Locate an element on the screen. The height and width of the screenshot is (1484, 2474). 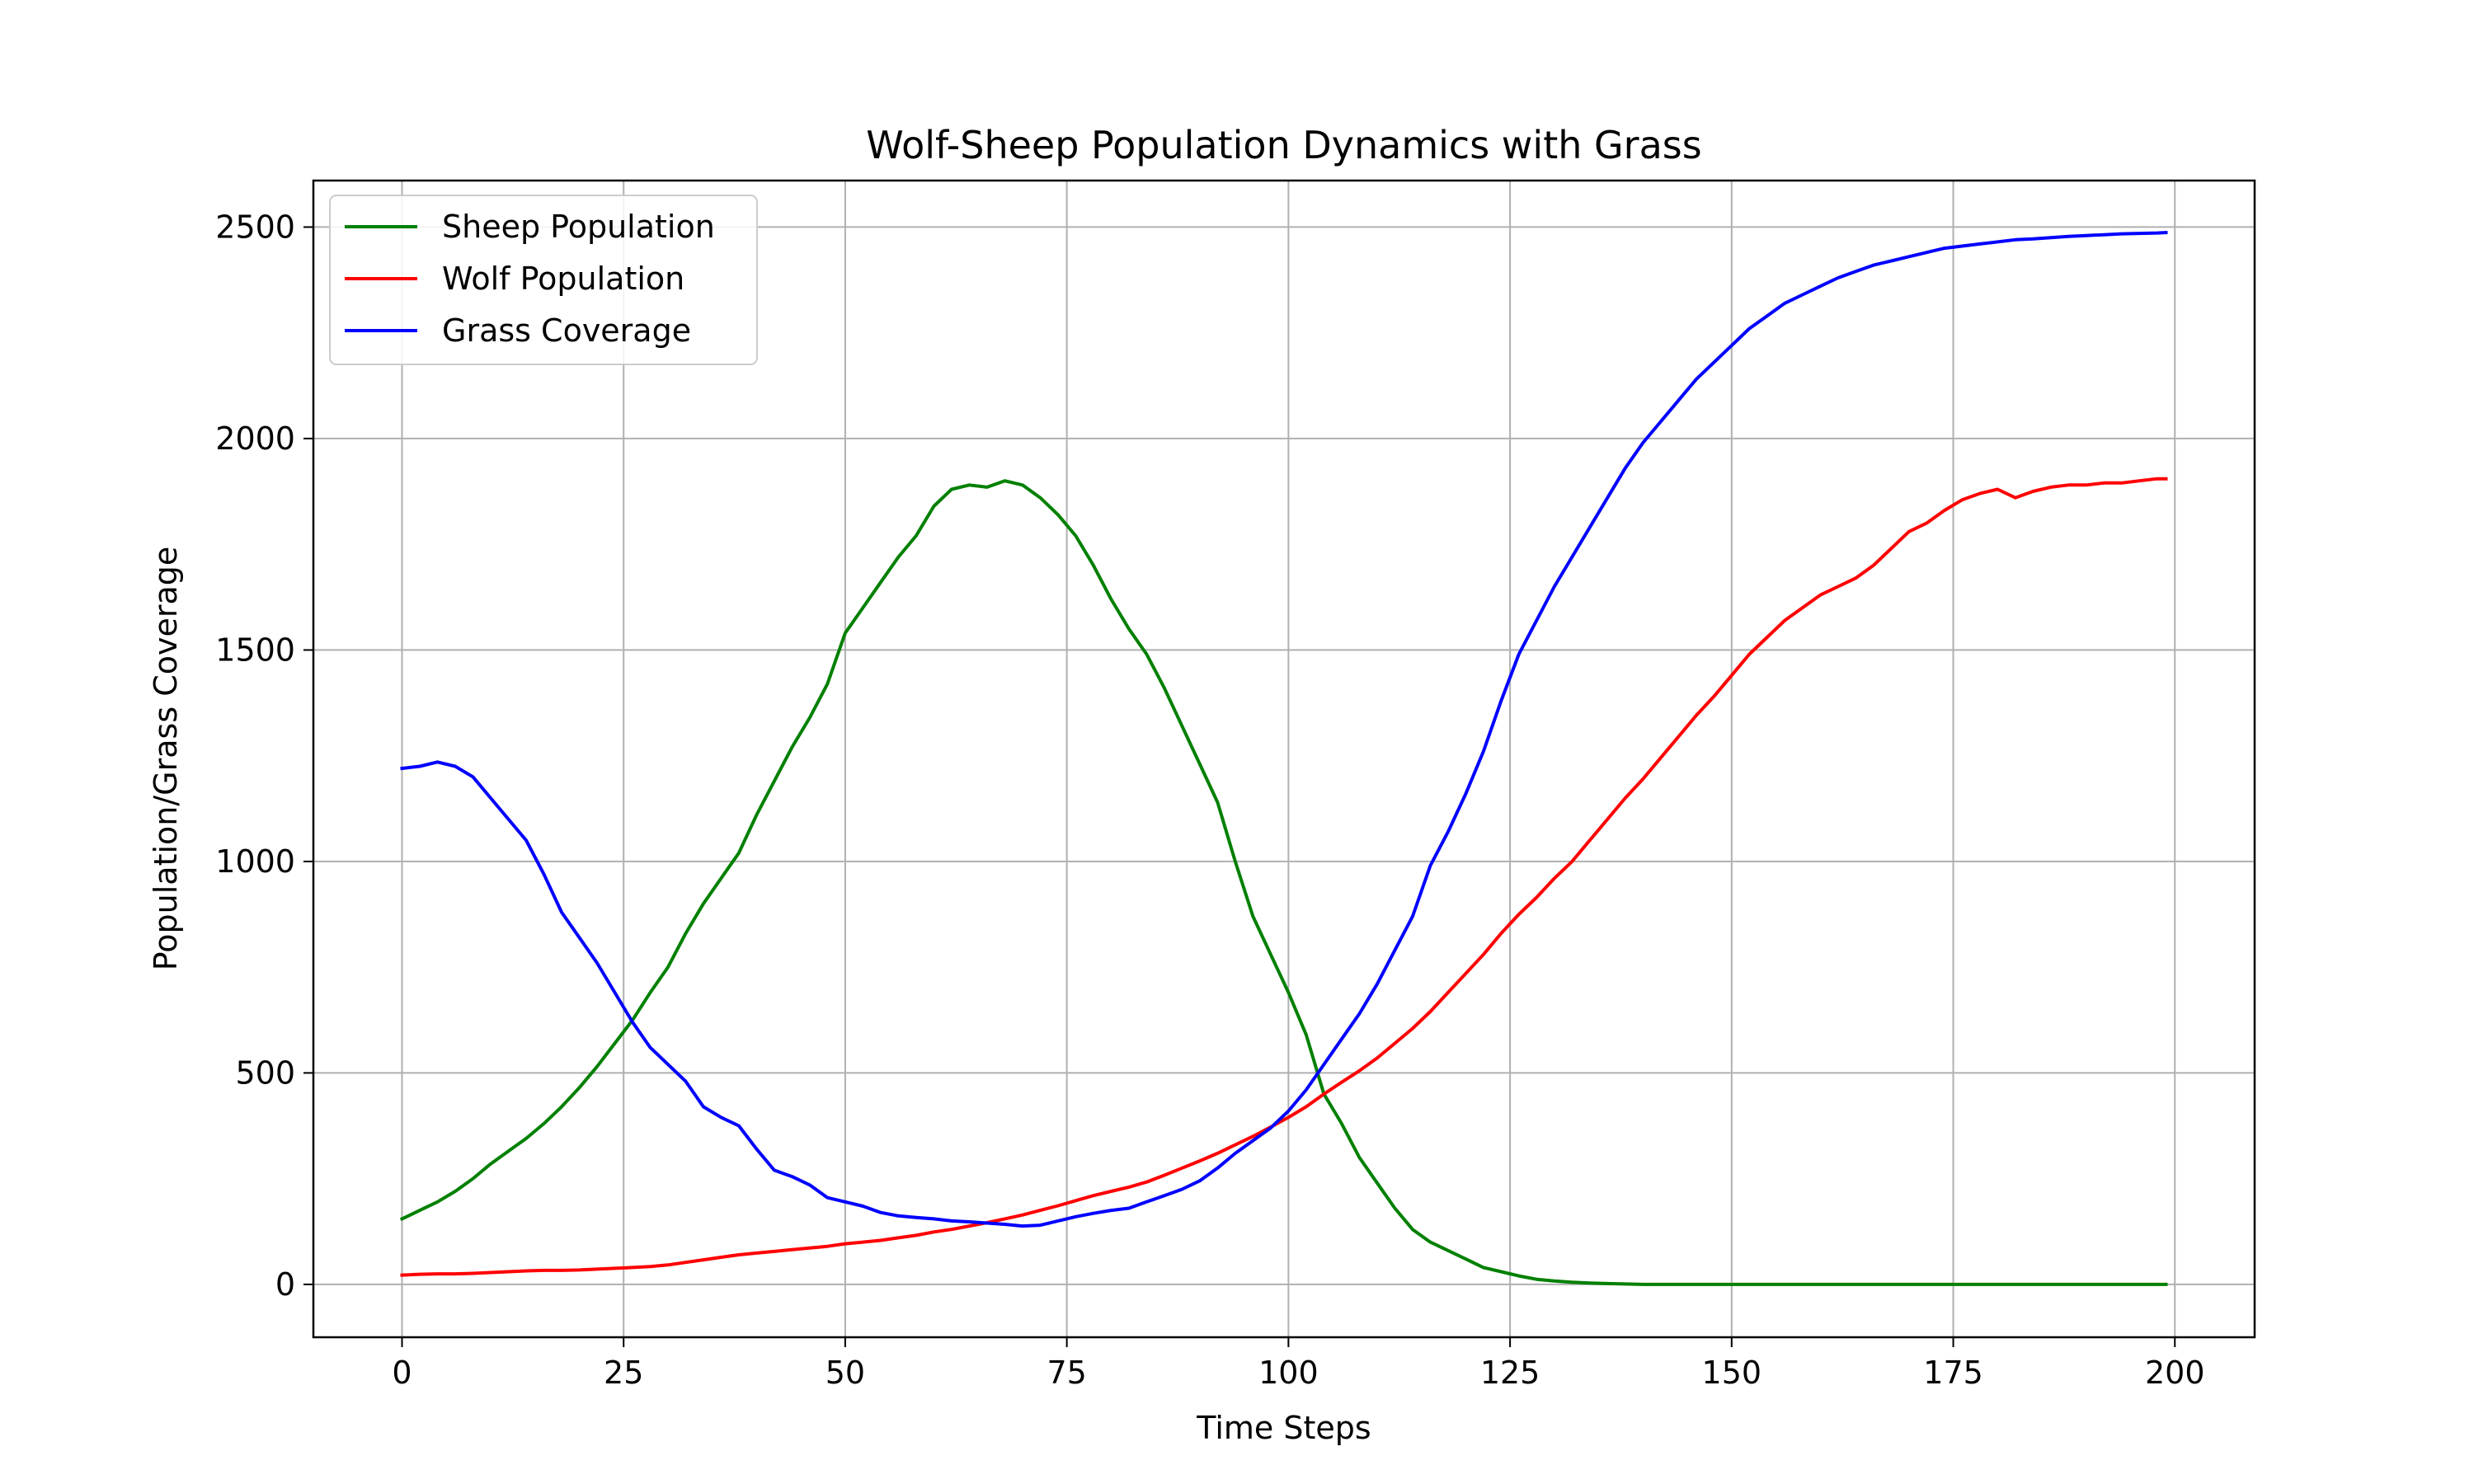
x-tick-label: 150 is located at coordinates (1732, 1373).